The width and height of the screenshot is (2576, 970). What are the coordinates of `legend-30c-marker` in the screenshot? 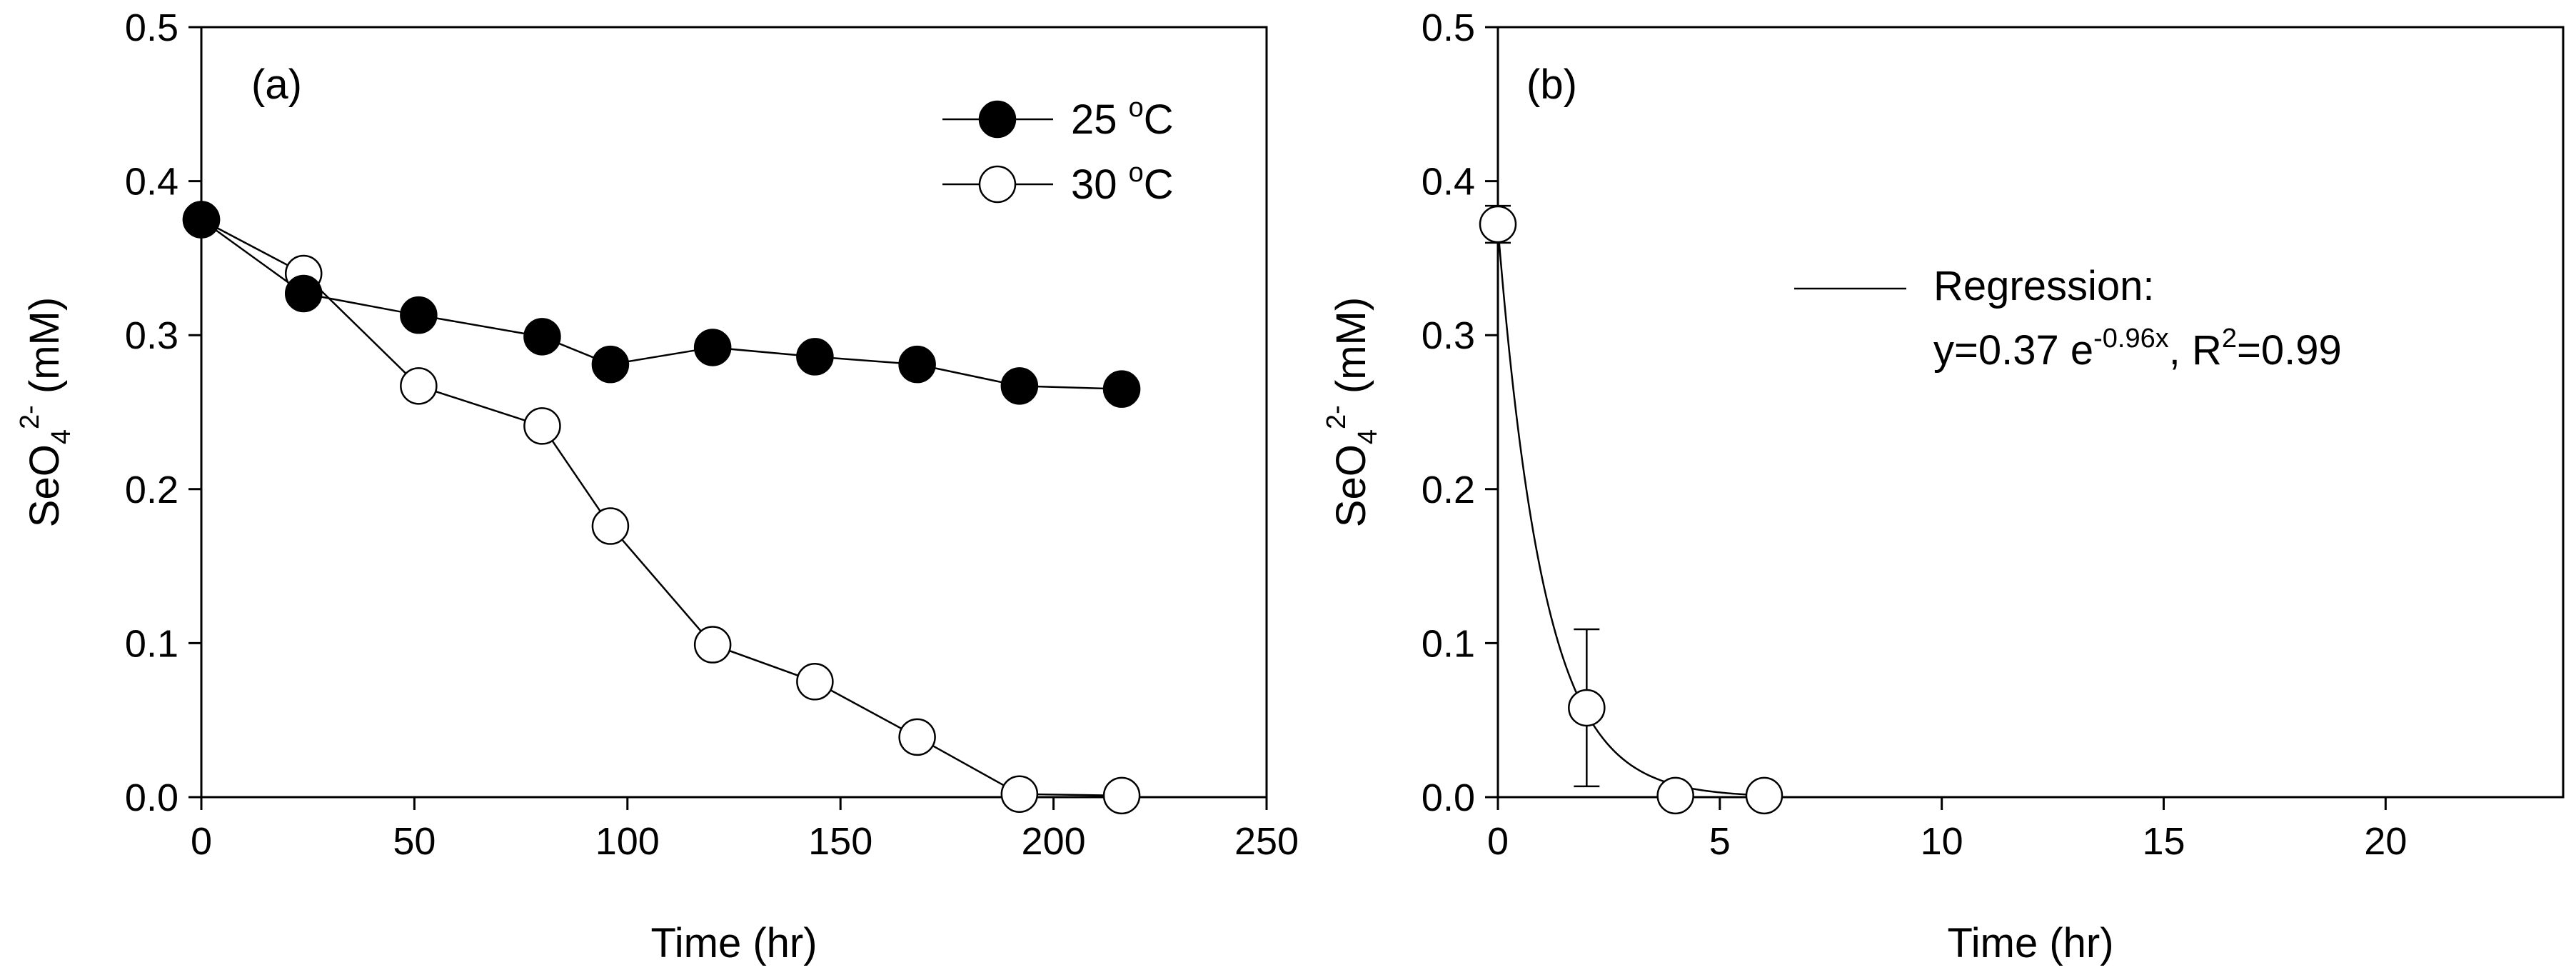 It's located at (997, 184).